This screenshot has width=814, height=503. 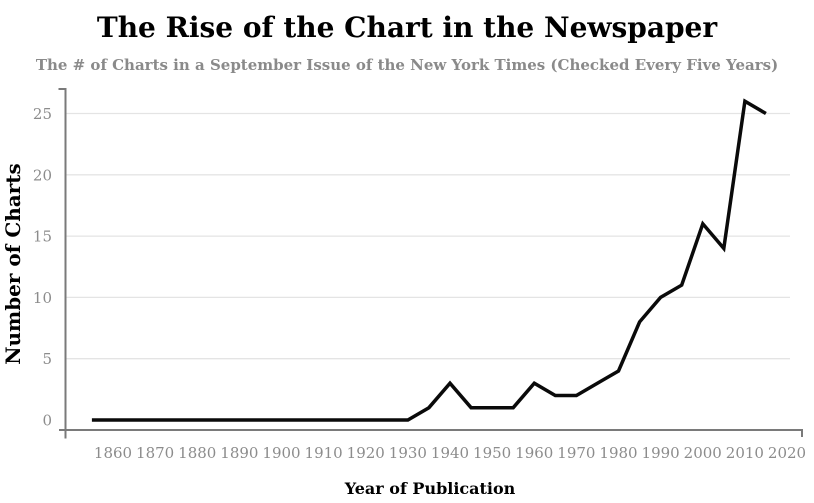 What do you see at coordinates (366, 453) in the screenshot?
I see `x-tick-label-1920: 1920` at bounding box center [366, 453].